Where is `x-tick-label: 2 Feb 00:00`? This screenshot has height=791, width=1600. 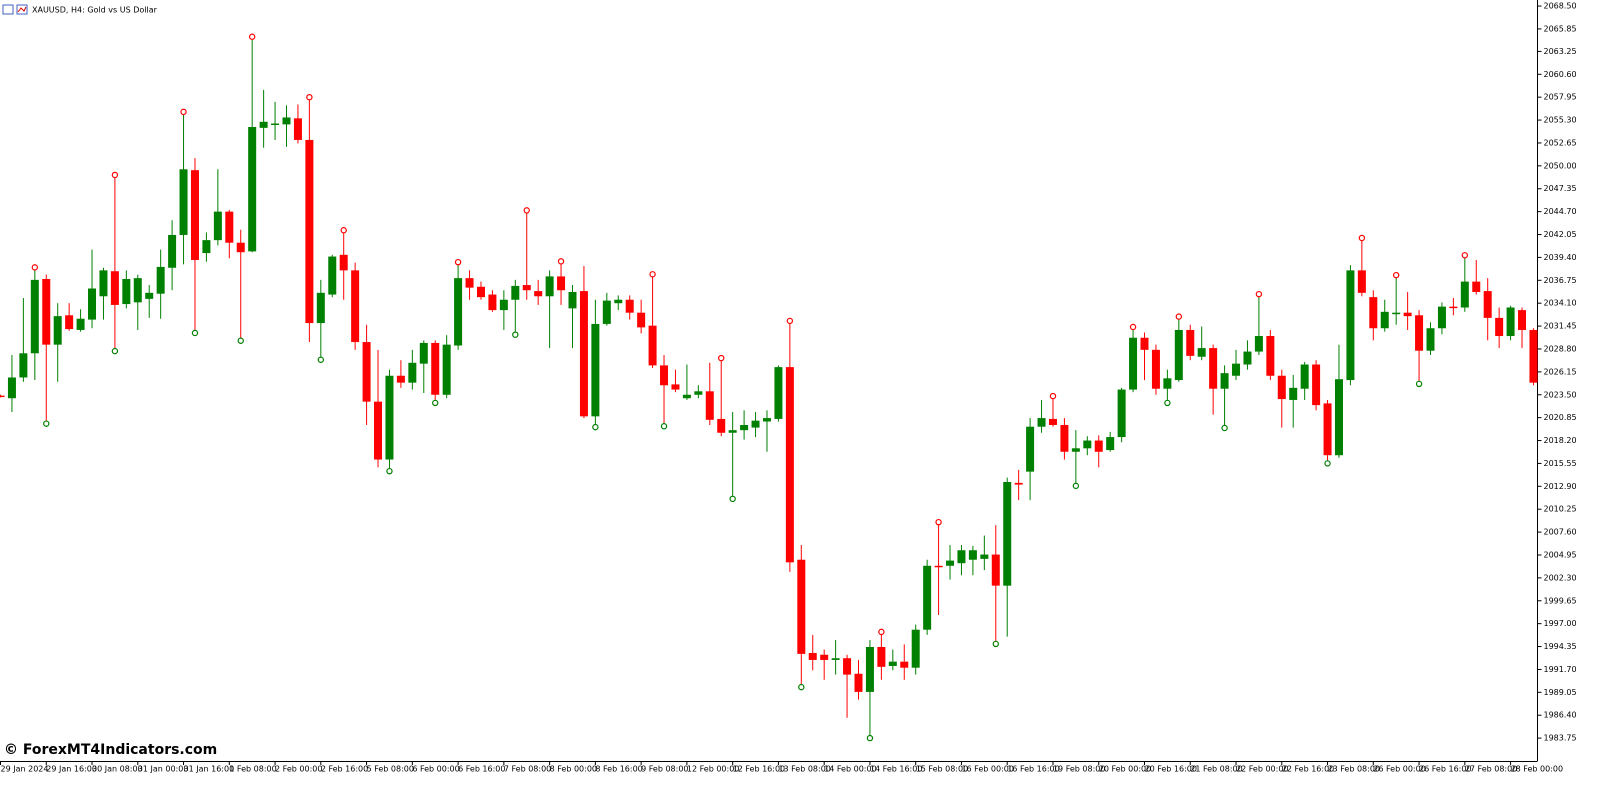 x-tick-label: 2 Feb 00:00 is located at coordinates (298, 769).